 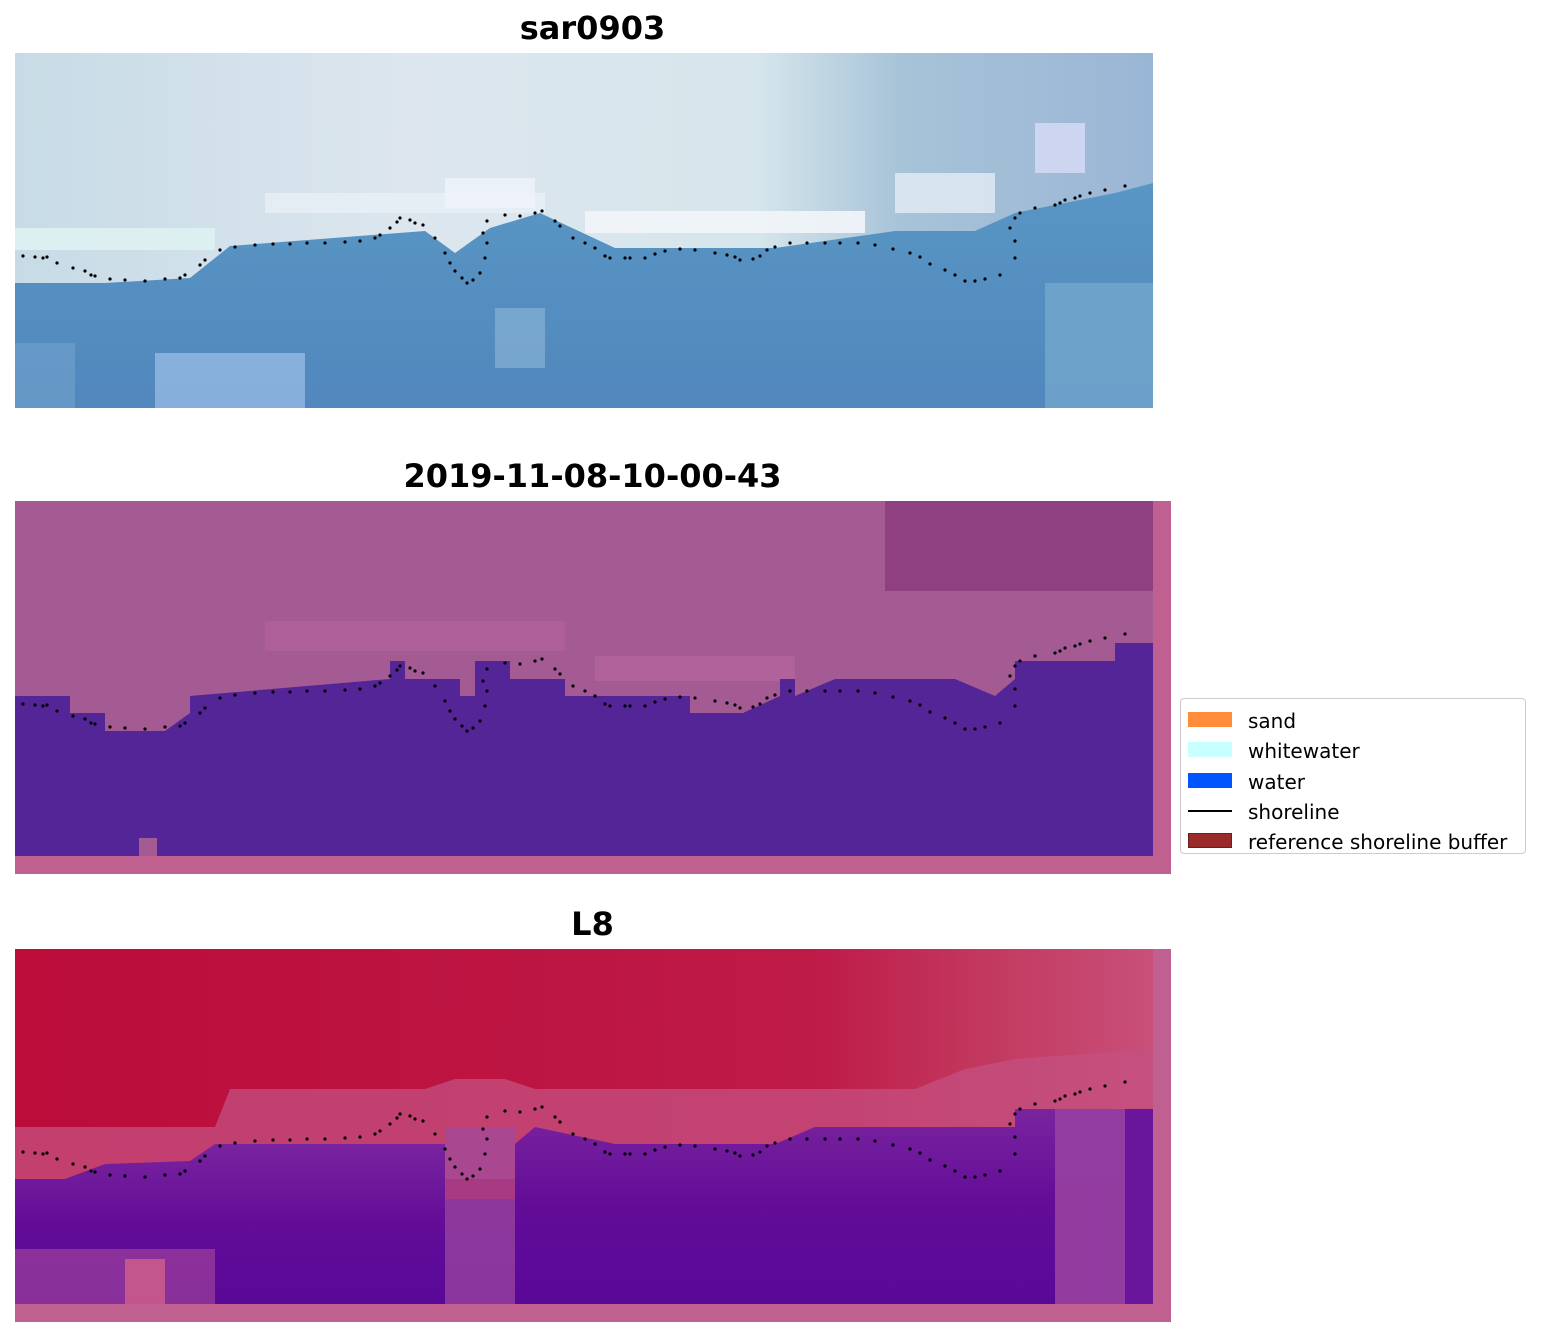 What do you see at coordinates (592, 924) in the screenshot?
I see `panel-title-mndwi: L8` at bounding box center [592, 924].